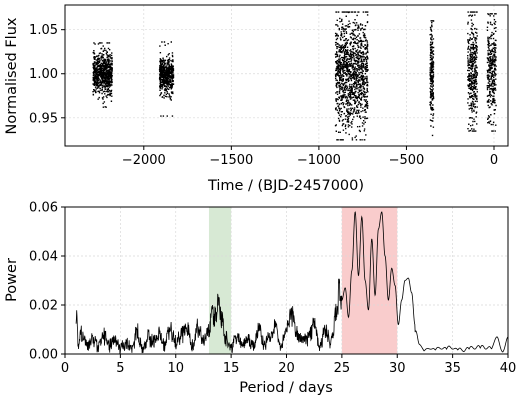  Describe the element at coordinates (43, 306) in the screenshot. I see `y-tick-label: 0.02` at that location.